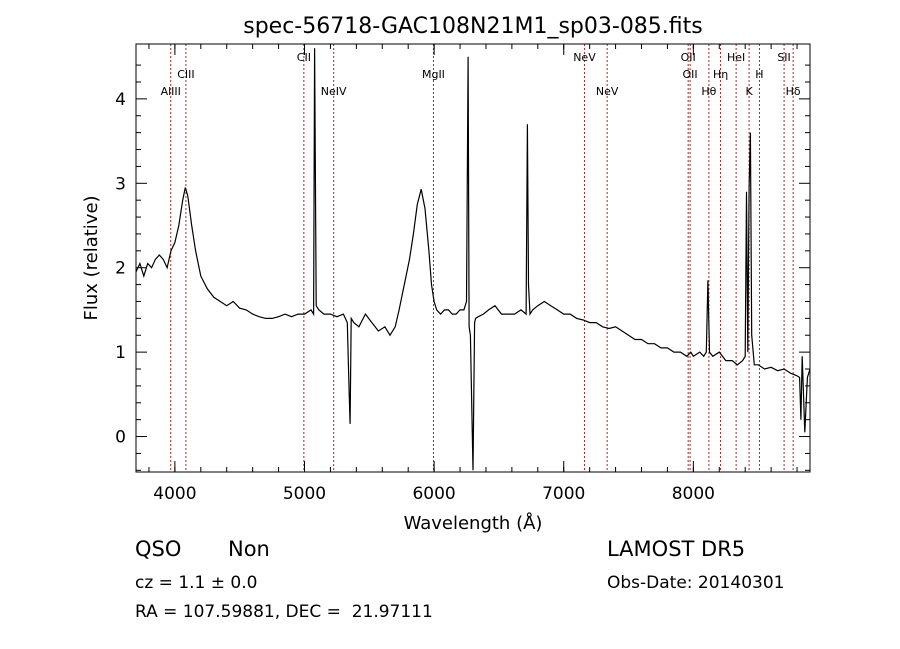 This screenshot has height=649, width=900. Describe the element at coordinates (433, 494) in the screenshot. I see `x-tick-label: 6000` at that location.